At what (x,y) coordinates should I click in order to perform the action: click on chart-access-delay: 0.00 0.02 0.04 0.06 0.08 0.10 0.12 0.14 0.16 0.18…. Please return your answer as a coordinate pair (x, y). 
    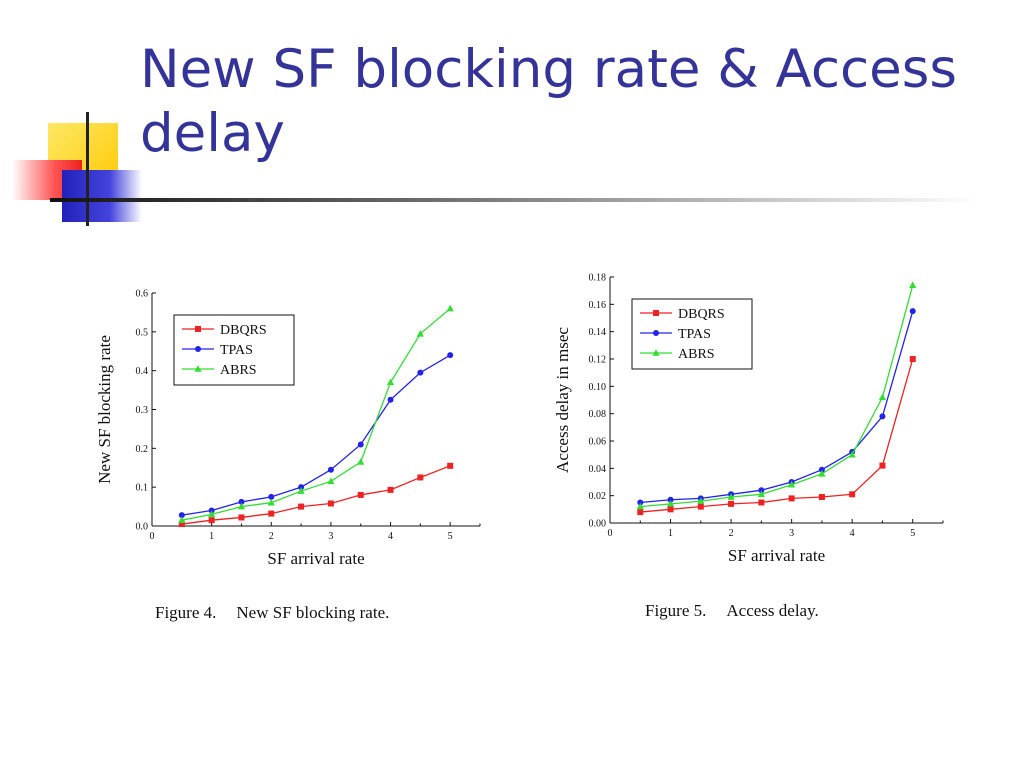
    Looking at the image, I should click on (748, 419).